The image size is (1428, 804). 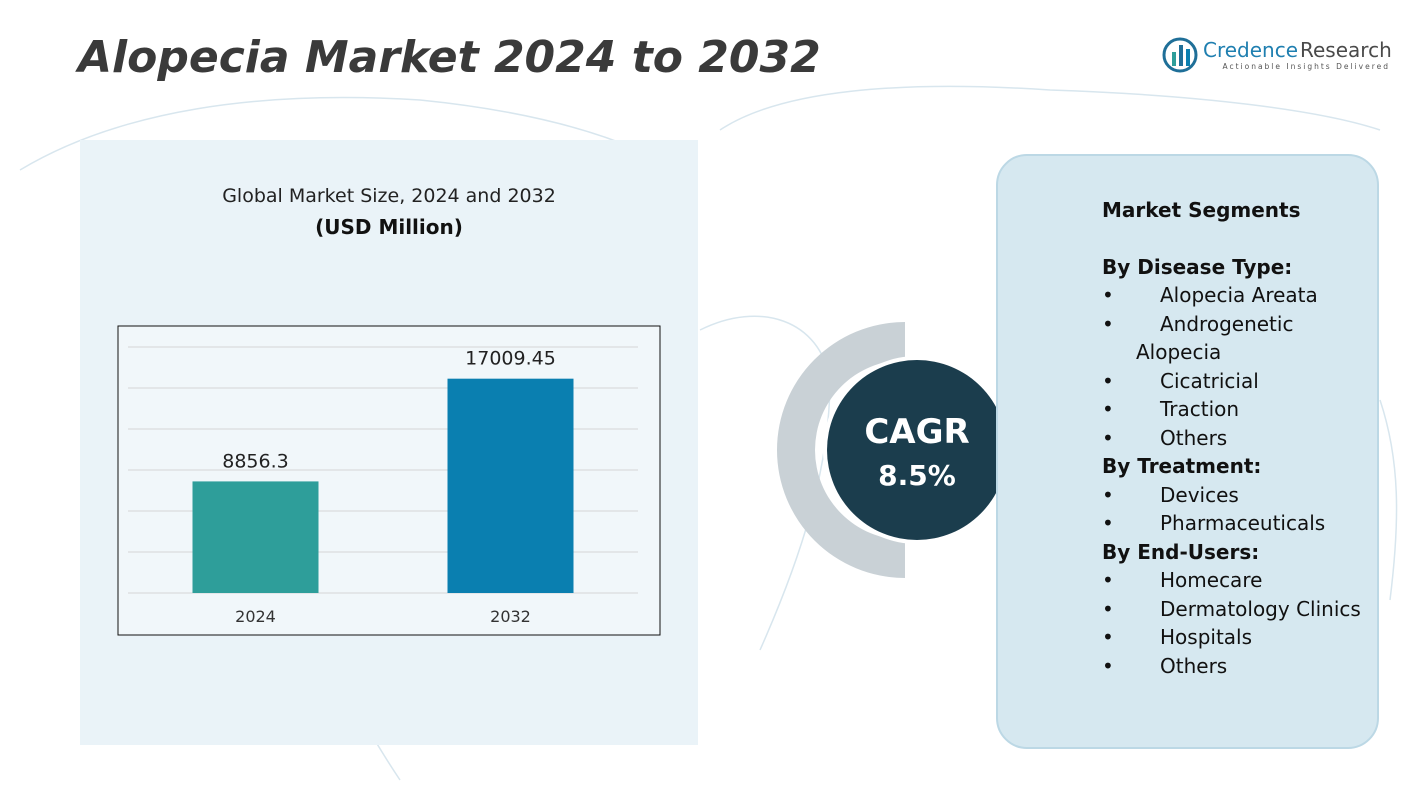 What do you see at coordinates (1233, 295) in the screenshot?
I see `segment-item: Alopecia Areata` at bounding box center [1233, 295].